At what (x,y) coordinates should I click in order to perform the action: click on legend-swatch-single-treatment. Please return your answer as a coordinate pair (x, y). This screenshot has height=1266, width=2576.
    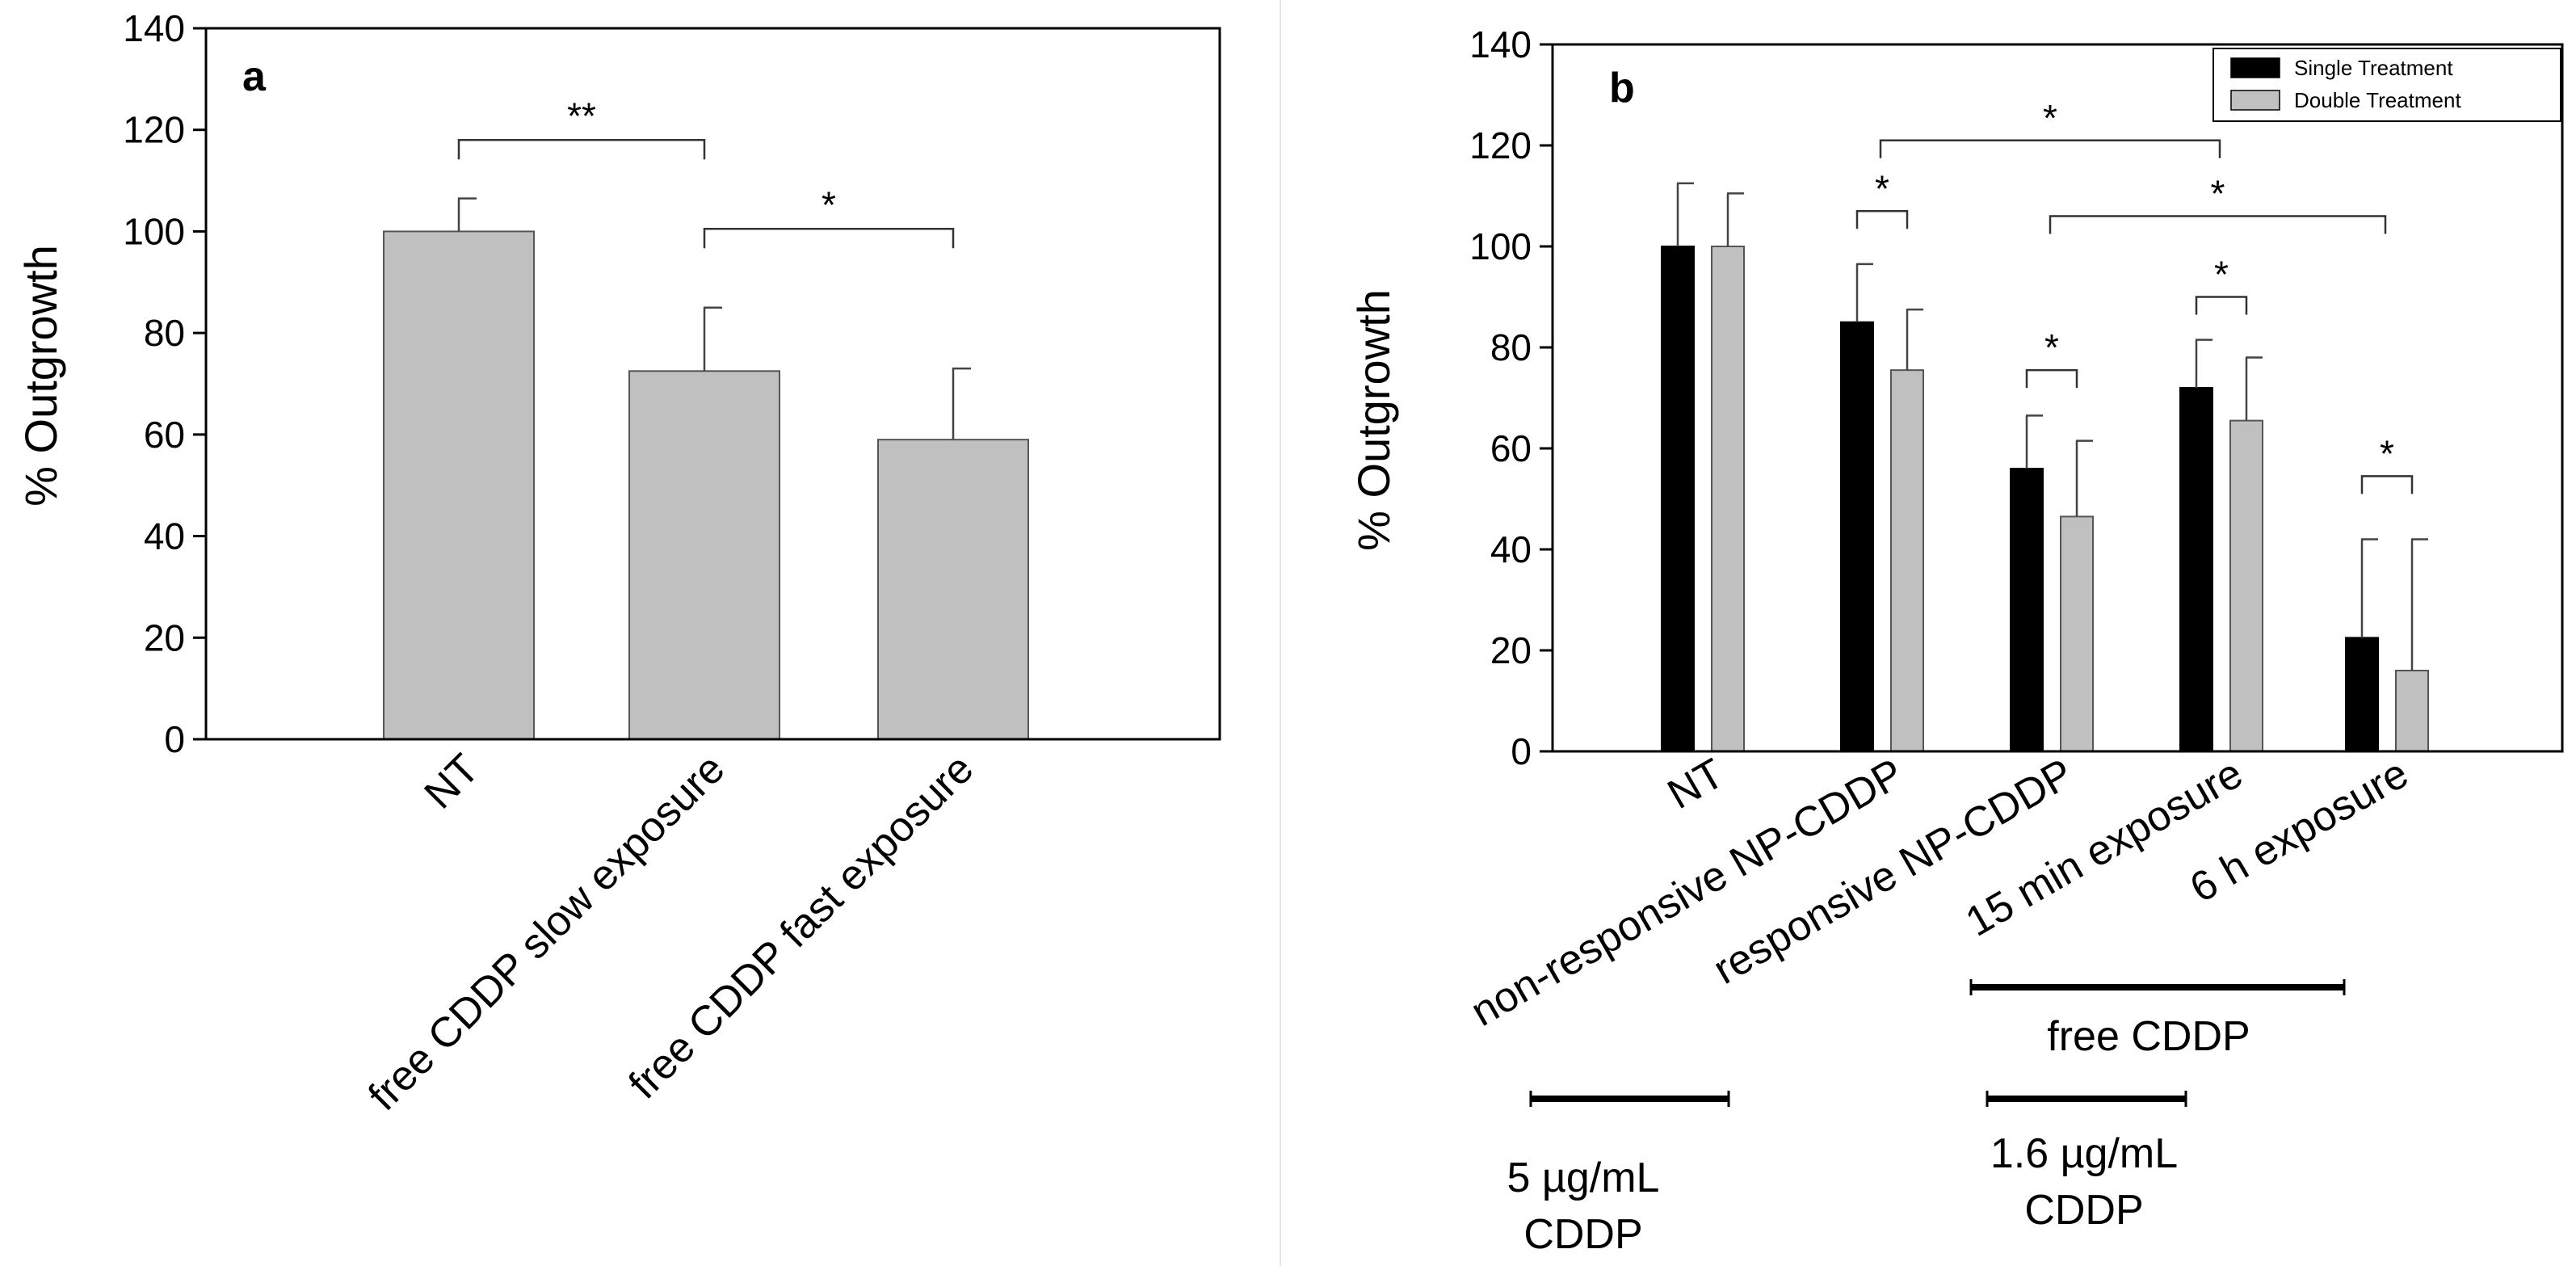
    Looking at the image, I should click on (2255, 67).